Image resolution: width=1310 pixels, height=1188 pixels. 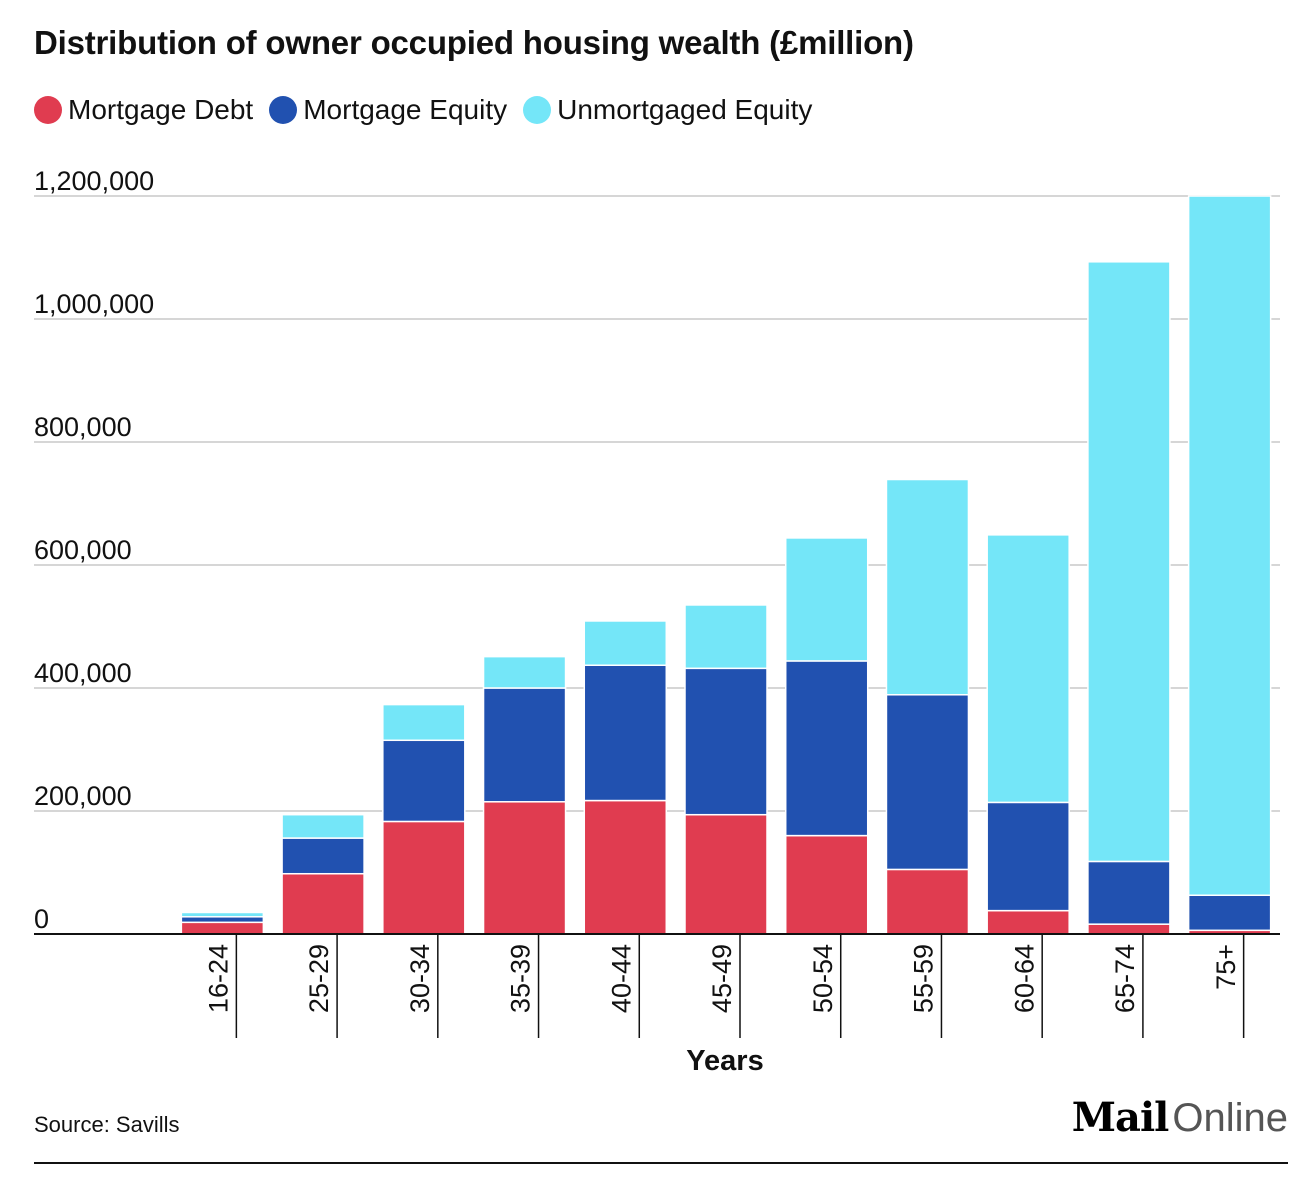 I want to click on legend-label-mortgage-equity: Mortgage Equity, so click(x=405, y=109).